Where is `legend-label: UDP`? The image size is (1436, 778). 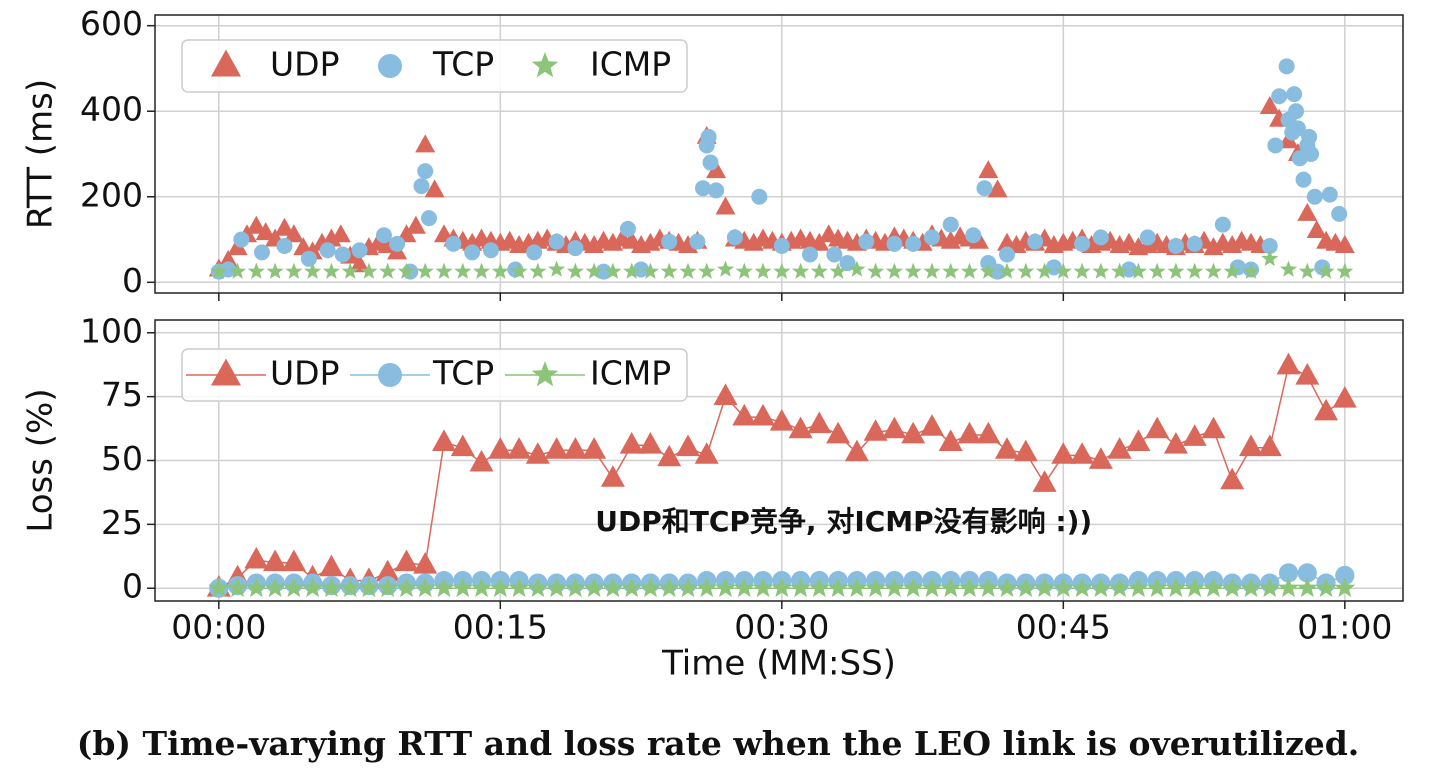 legend-label: UDP is located at coordinates (304, 373).